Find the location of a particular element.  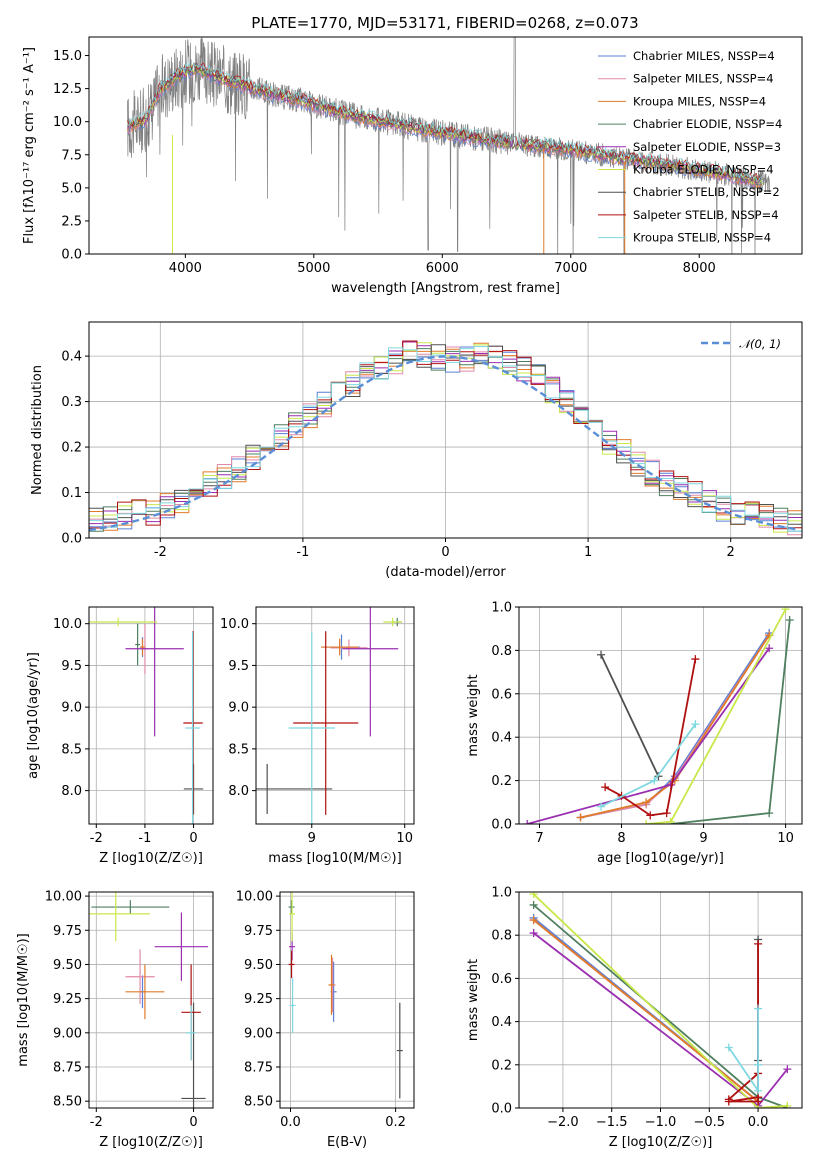

y-tick-label: 0.4 is located at coordinates (501, 738).